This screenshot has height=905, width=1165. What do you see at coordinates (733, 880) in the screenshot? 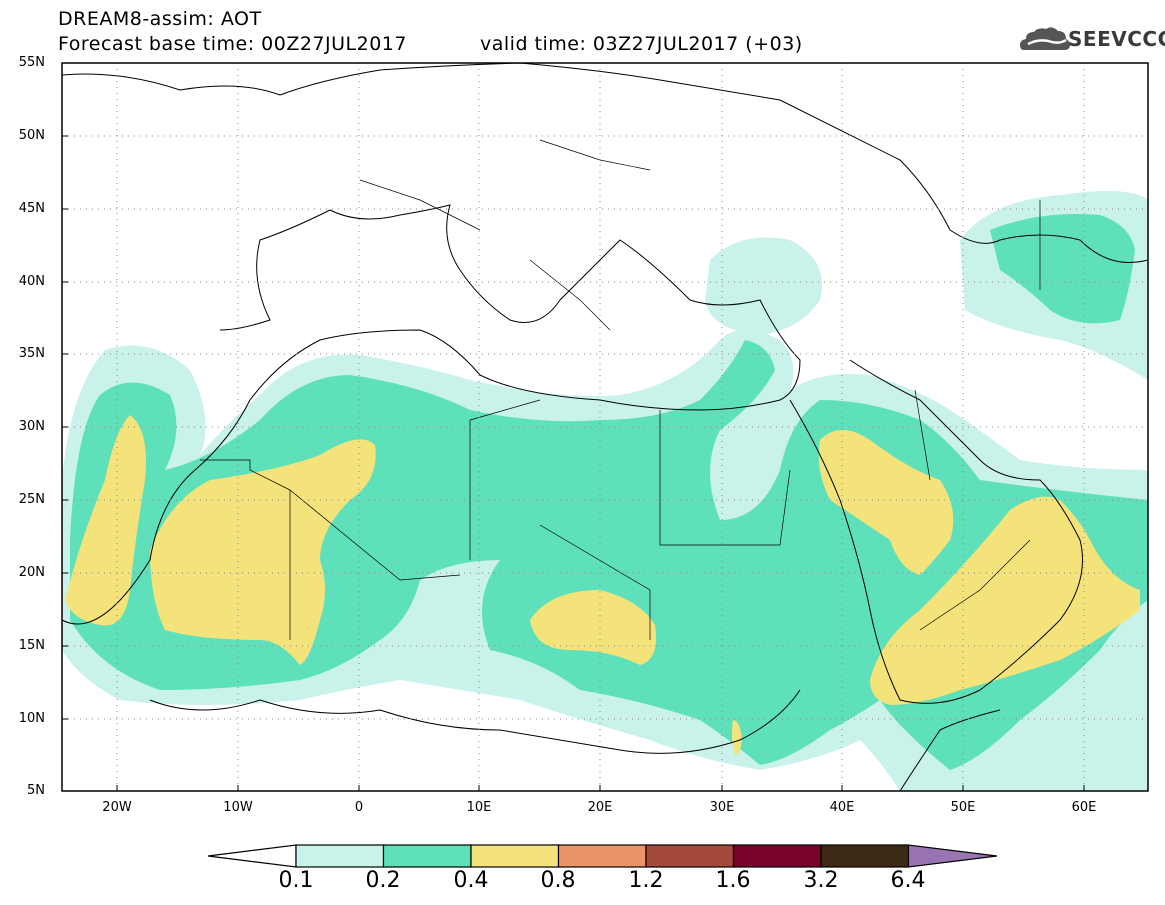
I see `colorbar-label-1.6: 1.6` at bounding box center [733, 880].